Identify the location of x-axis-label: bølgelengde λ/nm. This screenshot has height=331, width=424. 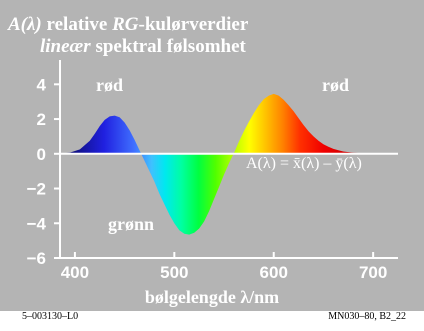
(212, 297).